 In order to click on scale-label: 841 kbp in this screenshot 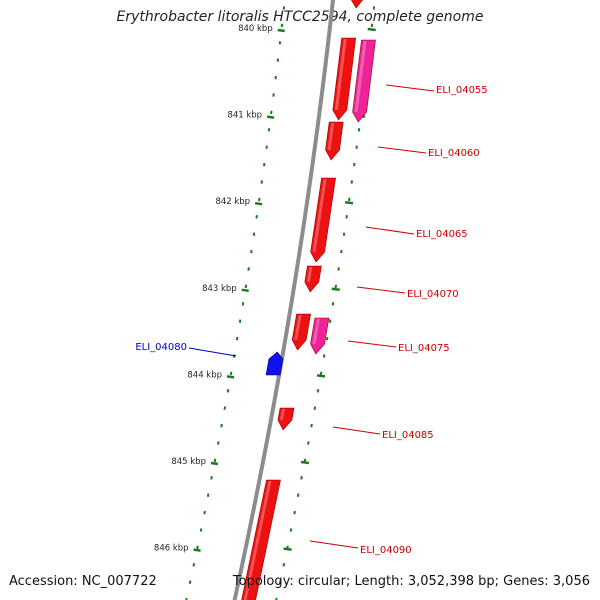, I will do `click(244, 116)`.